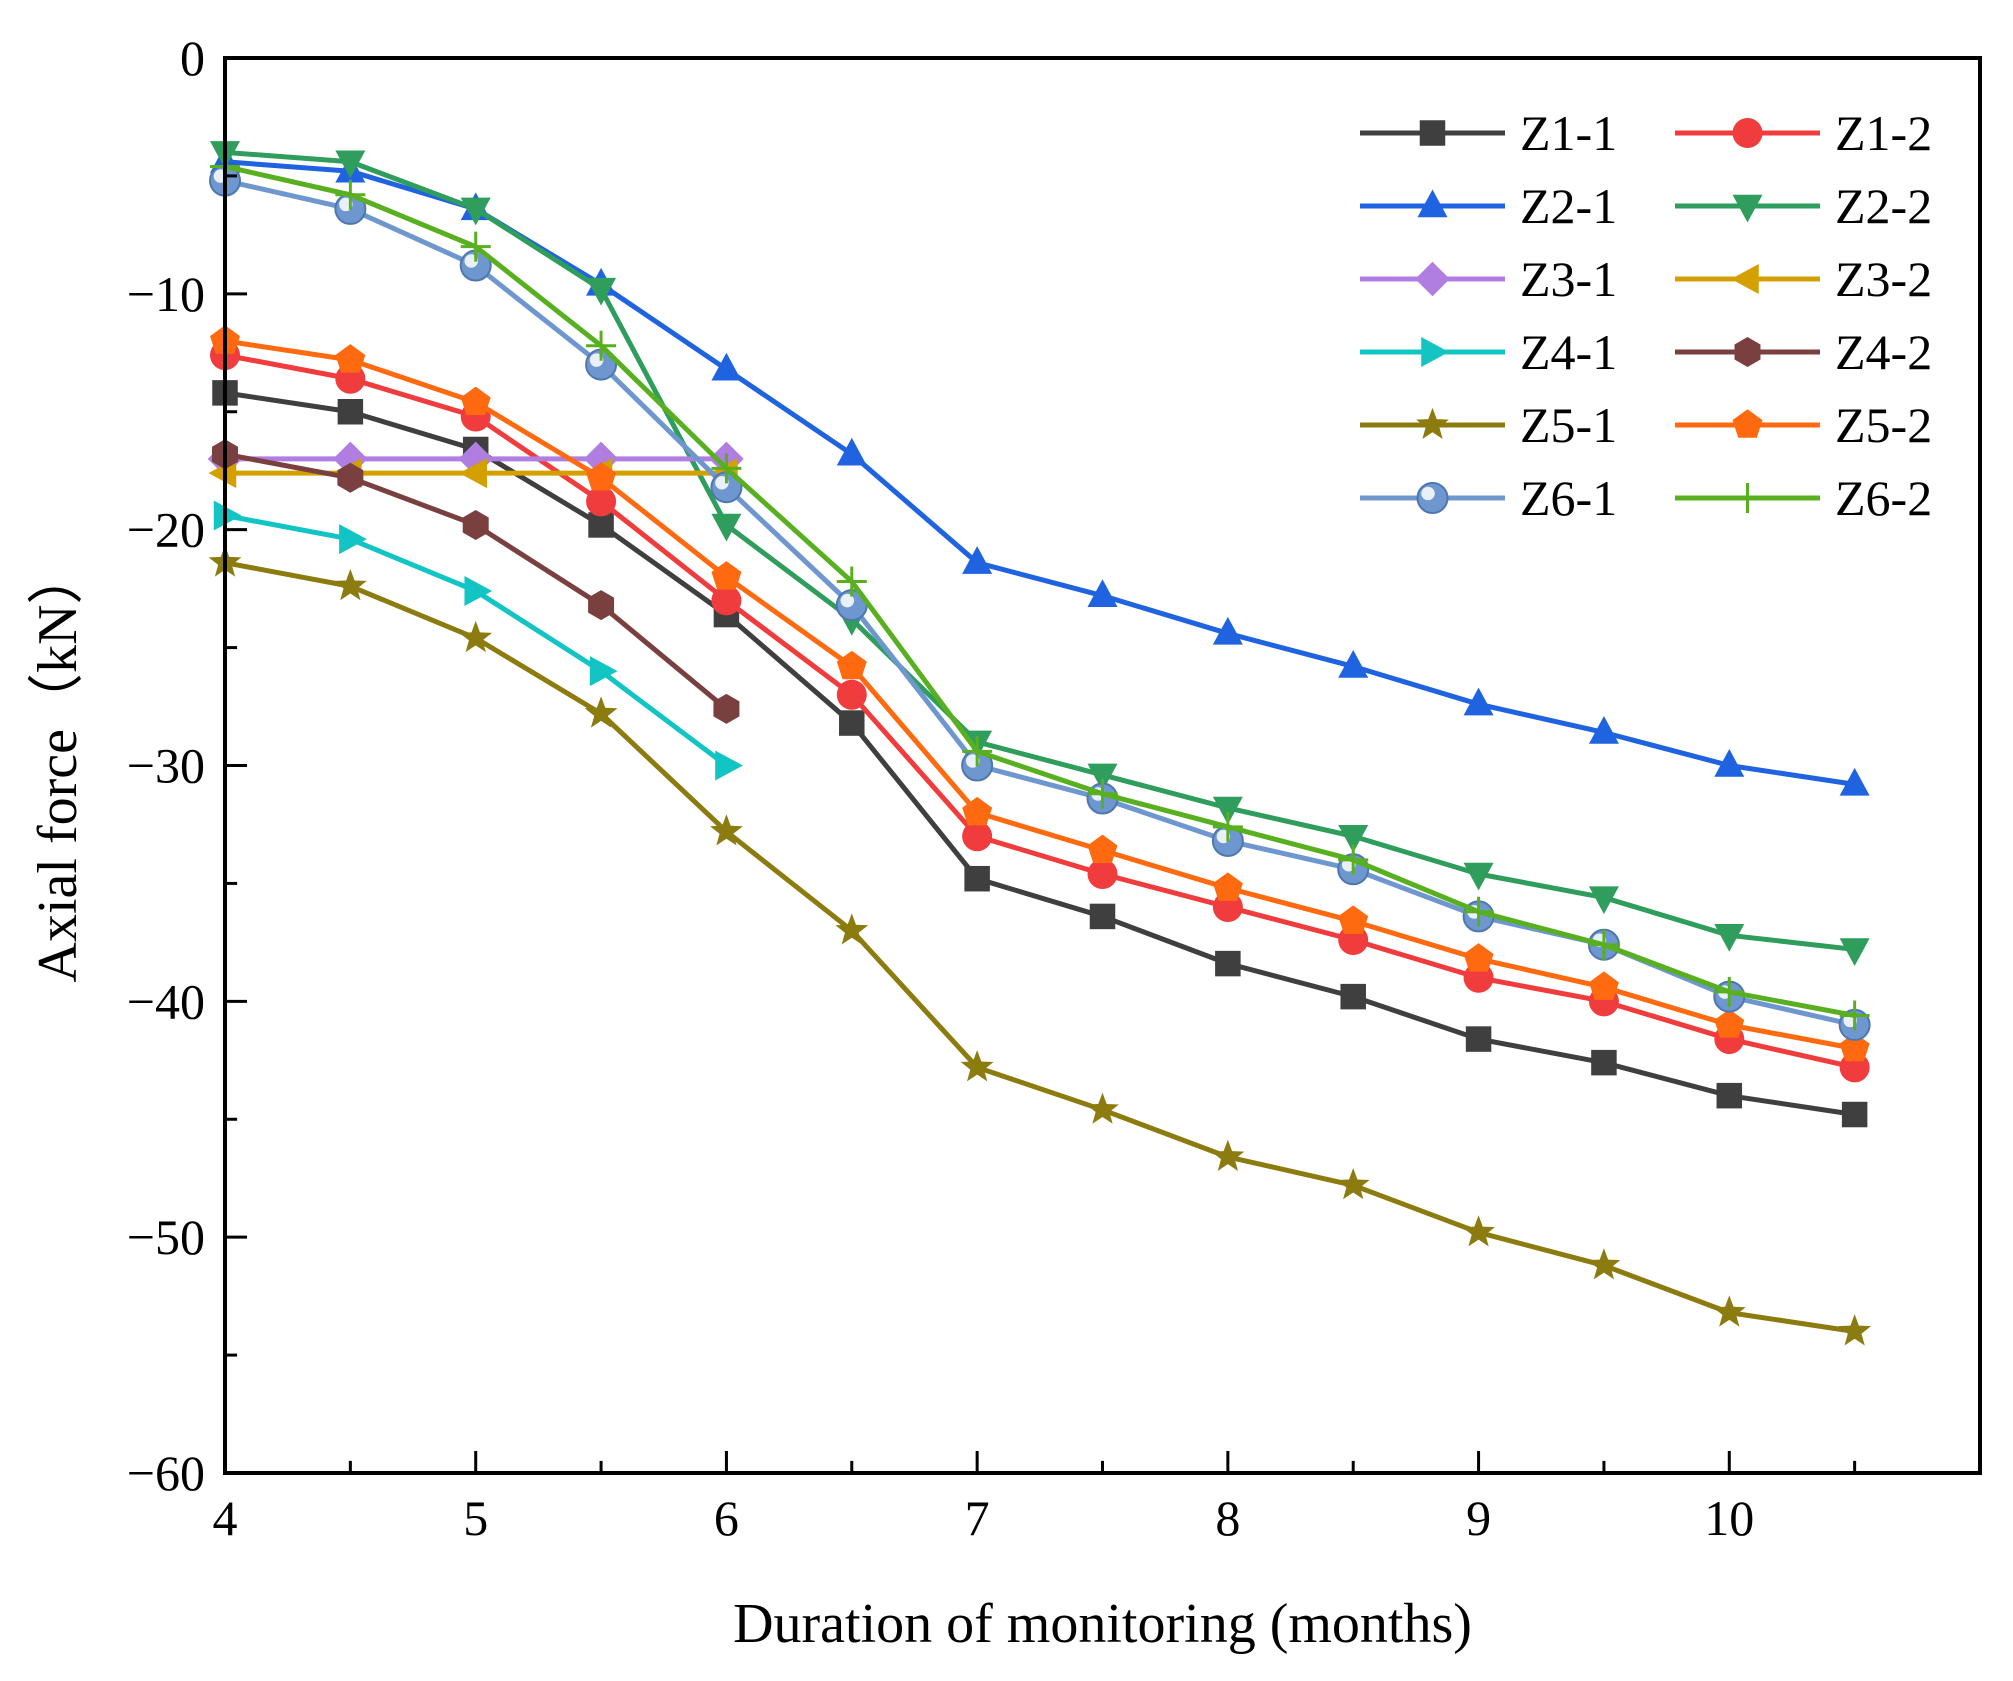  Describe the element at coordinates (166, 294) in the screenshot. I see `y-tick-label: −10` at that location.